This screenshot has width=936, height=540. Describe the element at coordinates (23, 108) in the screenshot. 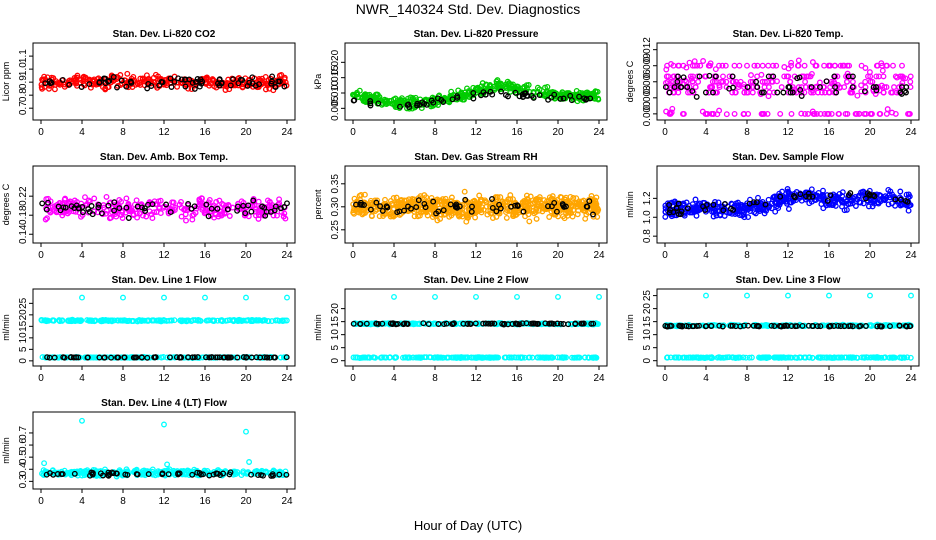

I see `y-tick-label: 0.7` at that location.